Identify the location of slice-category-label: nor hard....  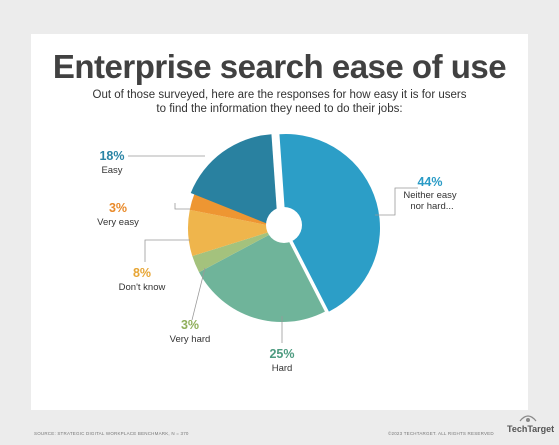
(431, 206).